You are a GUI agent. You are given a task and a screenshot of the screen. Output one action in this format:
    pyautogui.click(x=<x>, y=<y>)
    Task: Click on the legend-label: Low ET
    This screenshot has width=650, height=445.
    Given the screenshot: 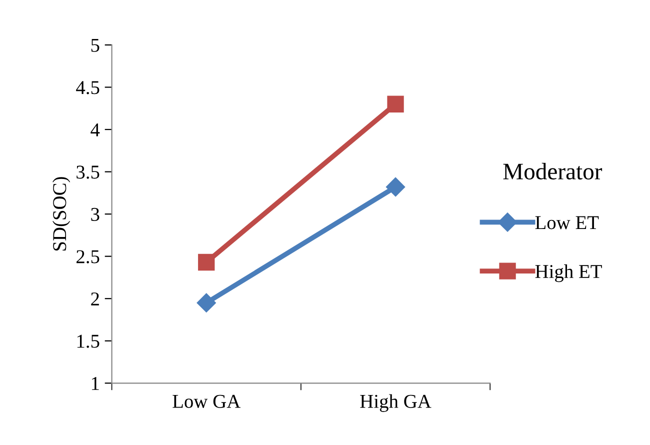 What is the action you would take?
    pyautogui.click(x=567, y=223)
    